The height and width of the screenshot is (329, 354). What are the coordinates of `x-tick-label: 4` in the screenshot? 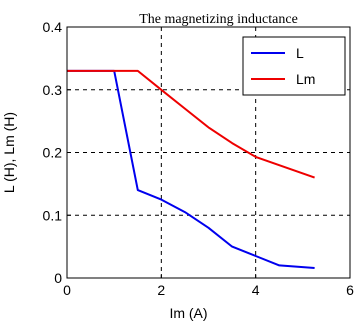 It's located at (256, 290).